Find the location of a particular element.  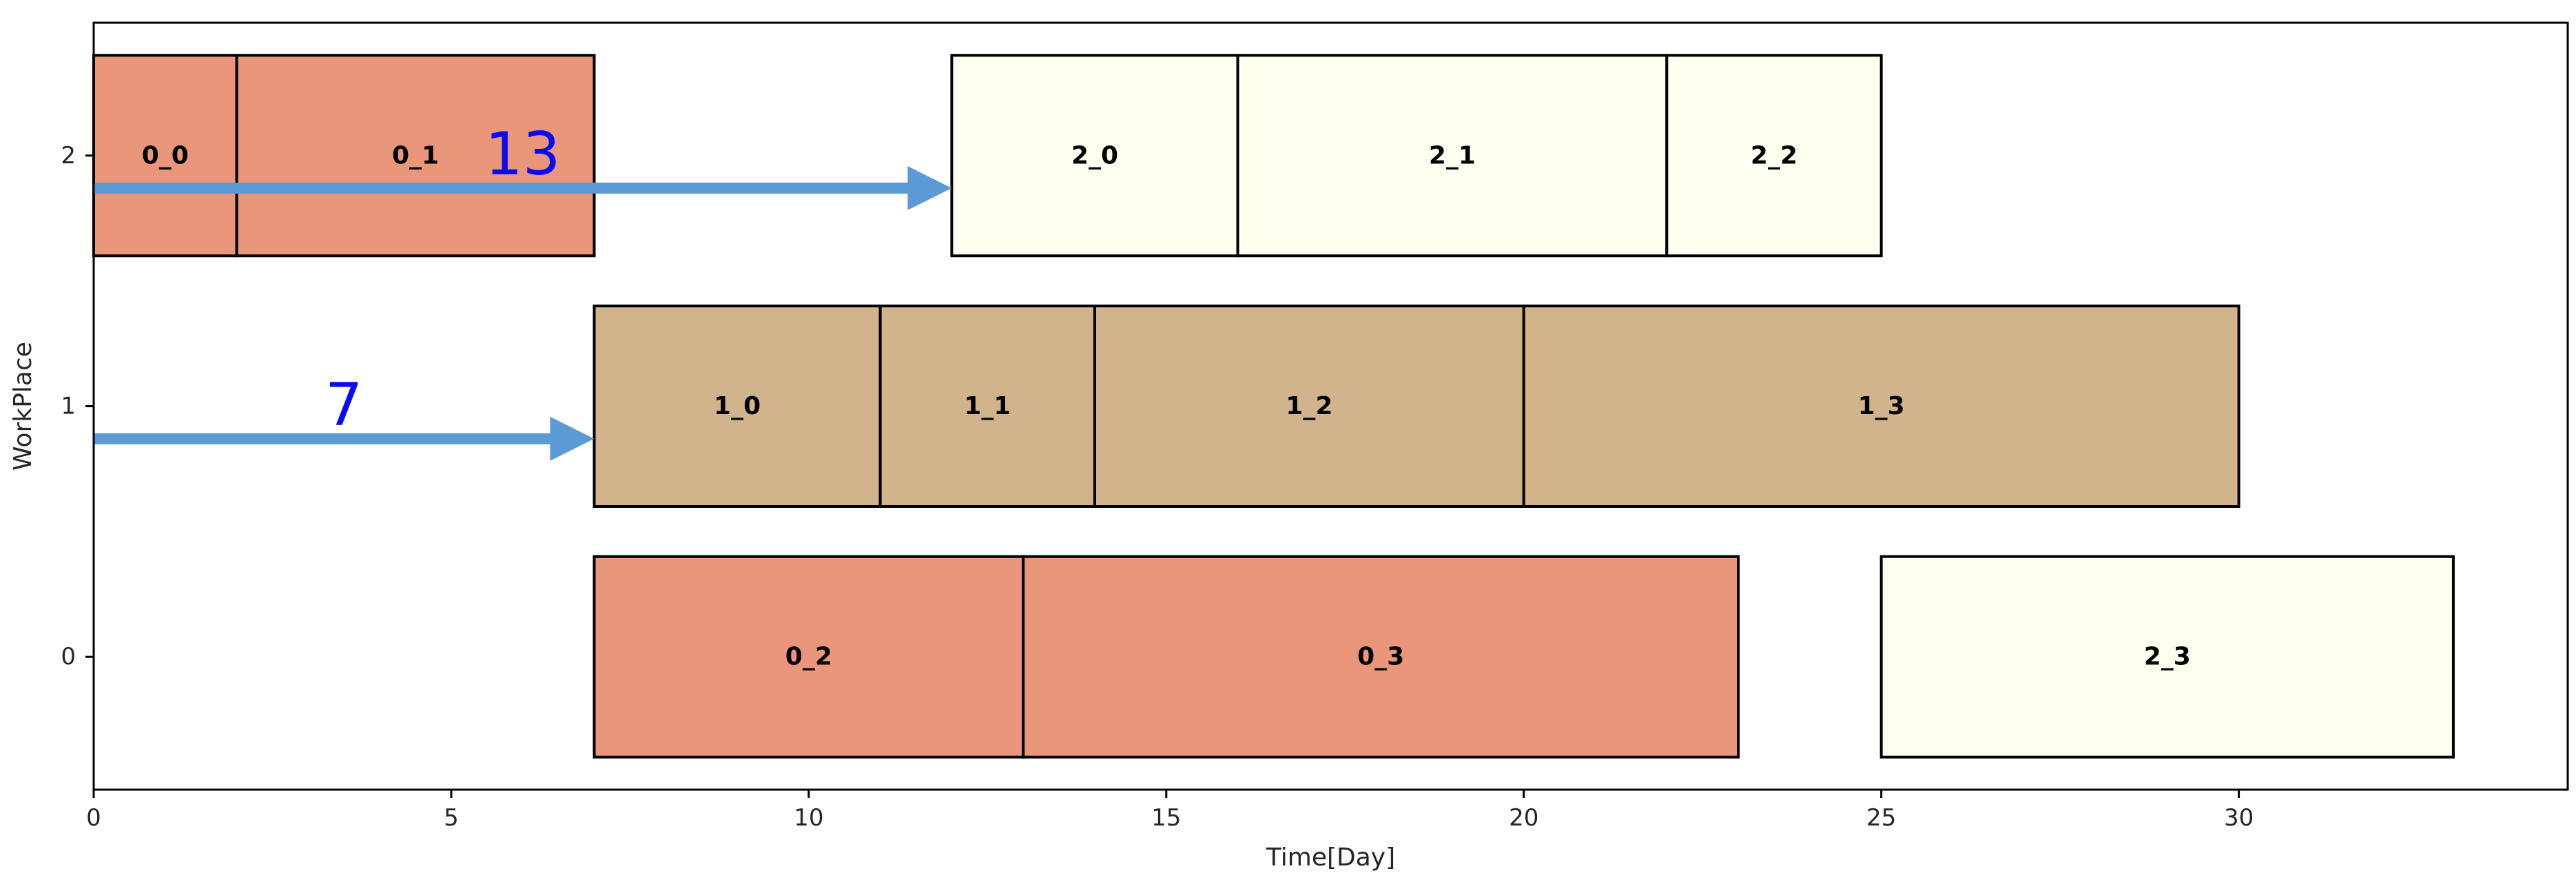

task-label-1_3: 1_3 is located at coordinates (1881, 406).